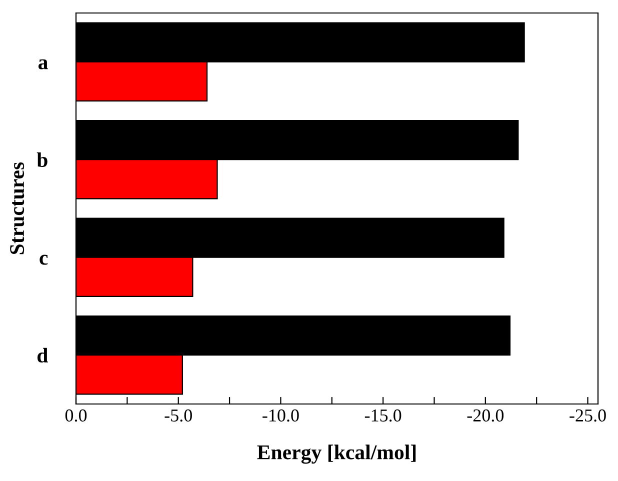 Image resolution: width=618 pixels, height=481 pixels. What do you see at coordinates (17, 208) in the screenshot?
I see `y-axis-title: Structures` at bounding box center [17, 208].